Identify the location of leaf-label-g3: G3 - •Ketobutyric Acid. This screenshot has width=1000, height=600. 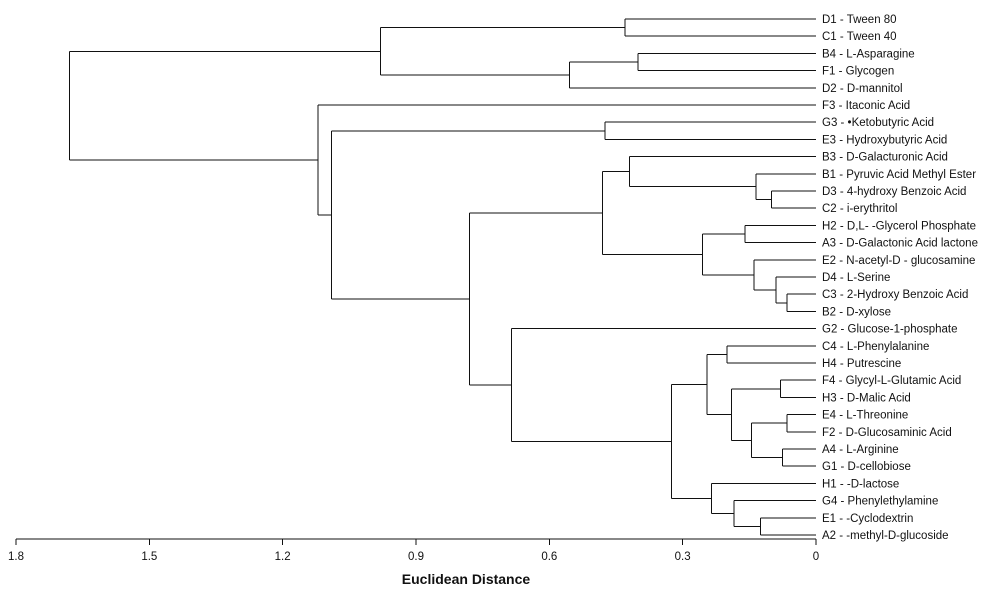
(878, 123).